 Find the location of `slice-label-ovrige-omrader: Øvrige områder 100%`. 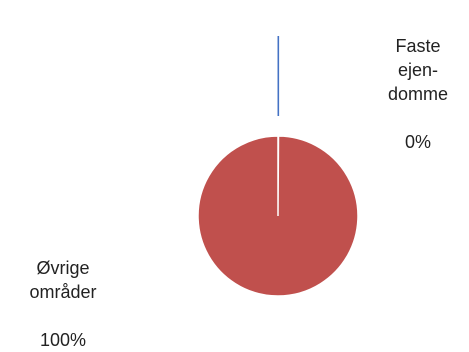

slice-label-ovrige-omrader: Øvrige områder 100% is located at coordinates (63, 292).